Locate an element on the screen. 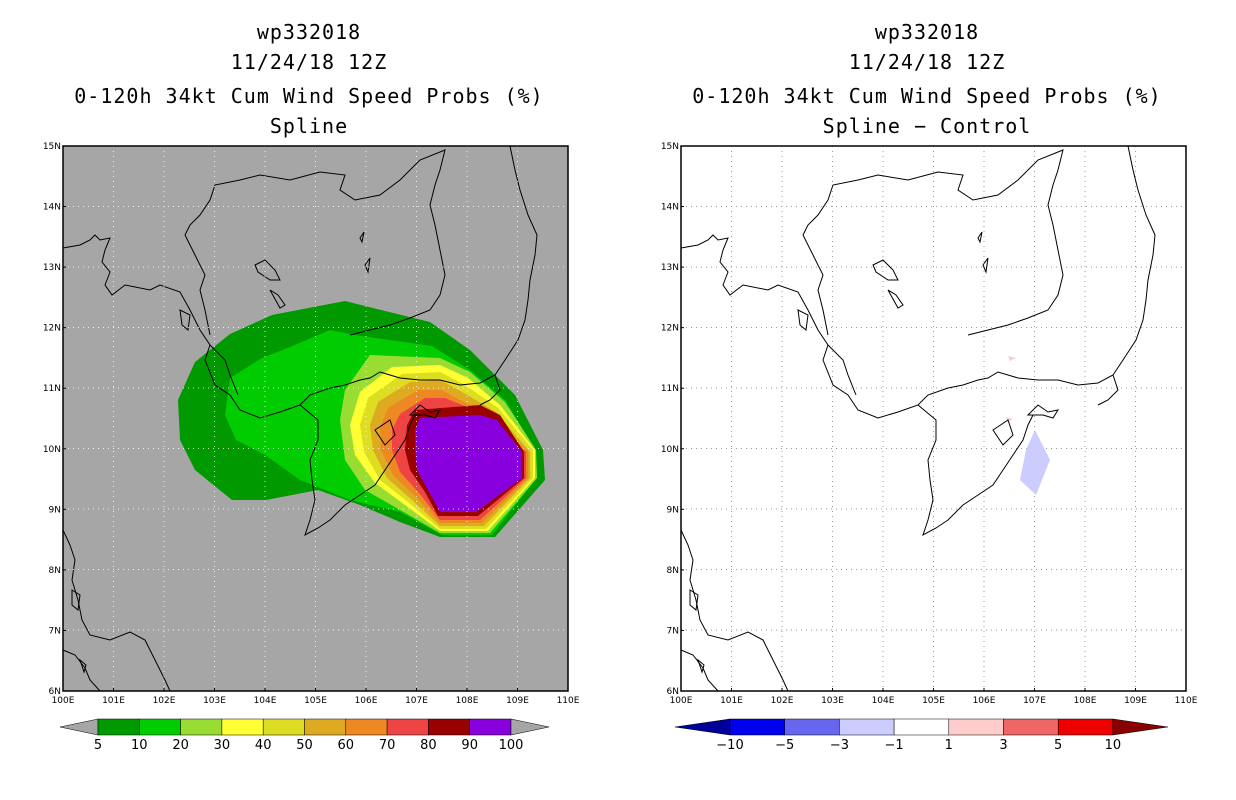 The width and height of the screenshot is (1236, 800). colorbar-label: 40 is located at coordinates (263, 745).